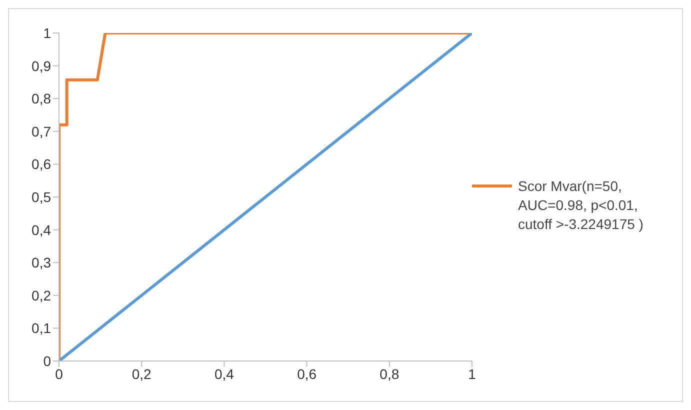 This screenshot has width=691, height=410. Describe the element at coordinates (42, 66) in the screenshot. I see `y-tick-label: 0,9` at that location.